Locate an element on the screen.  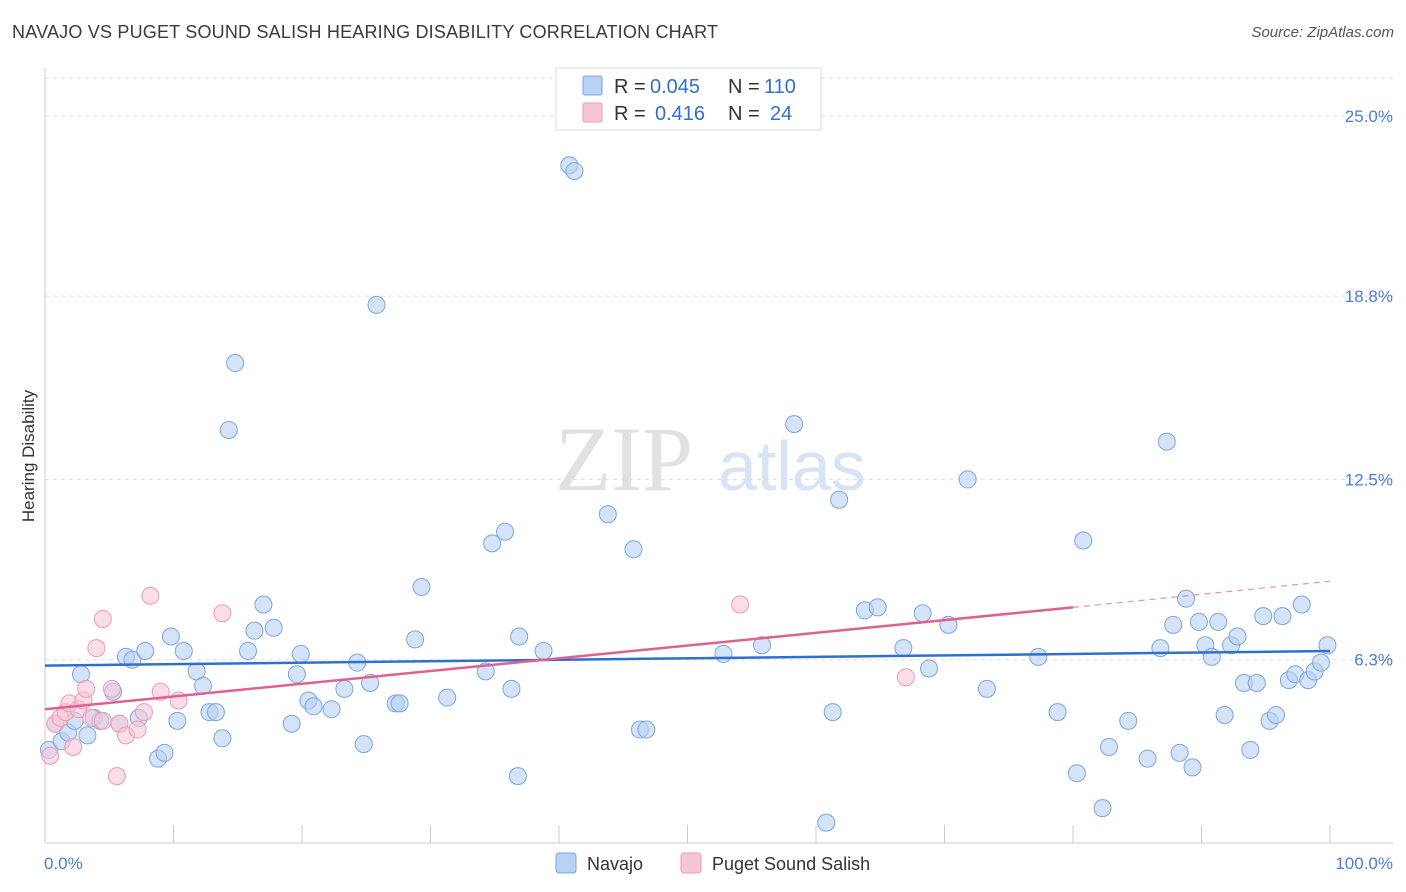
y-tick-label-3: 25.0% is located at coordinates (1369, 116).